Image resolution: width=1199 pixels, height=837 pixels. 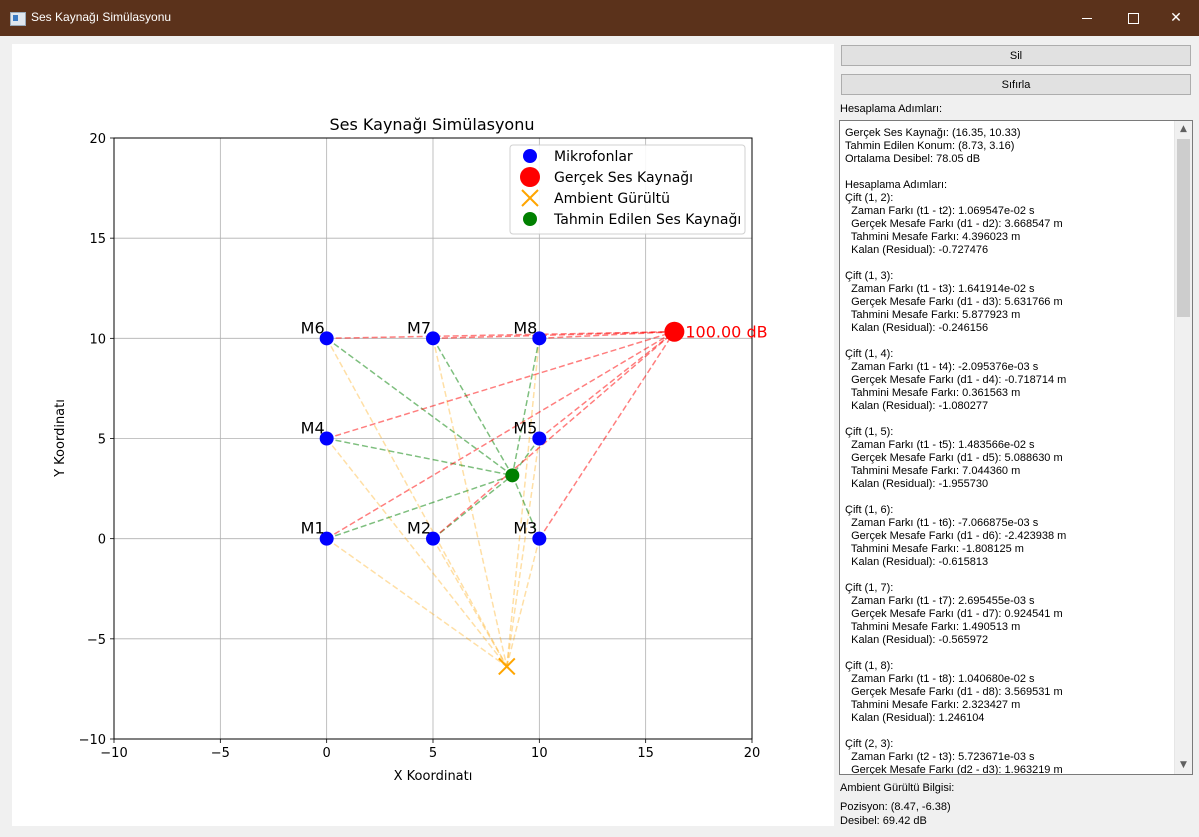 What do you see at coordinates (530, 219) in the screenshot?
I see `legend-estimated-source-icon` at bounding box center [530, 219].